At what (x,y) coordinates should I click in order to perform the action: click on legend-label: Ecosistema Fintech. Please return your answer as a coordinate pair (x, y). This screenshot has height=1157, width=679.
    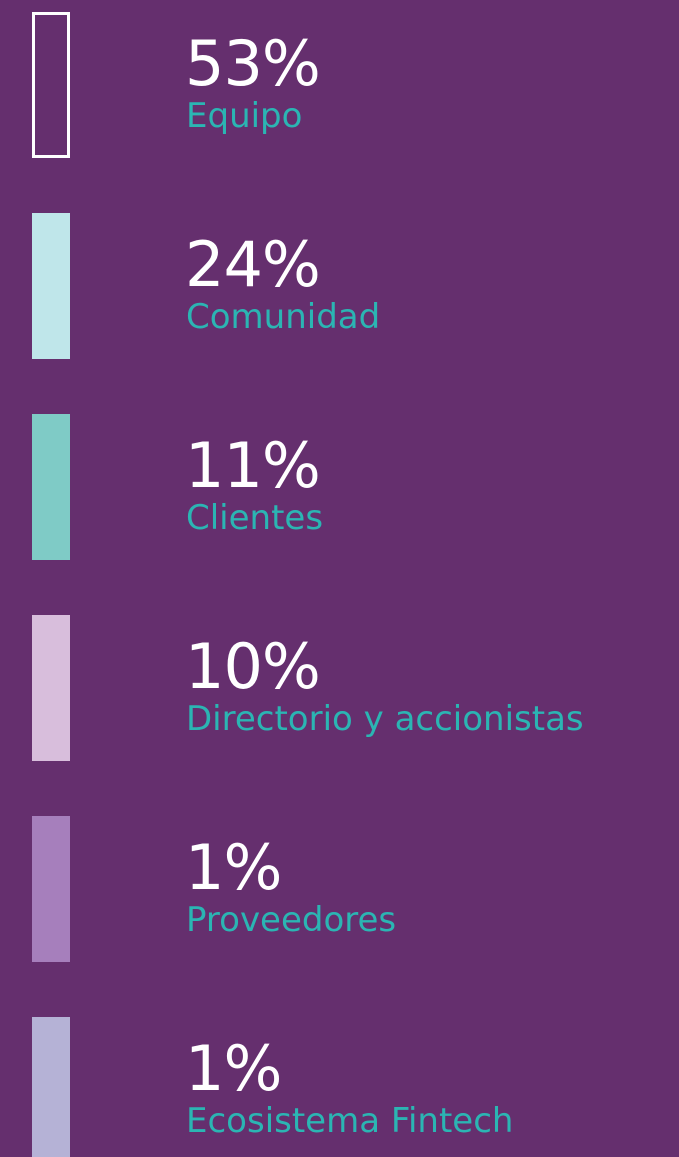
    Looking at the image, I should click on (350, 1121).